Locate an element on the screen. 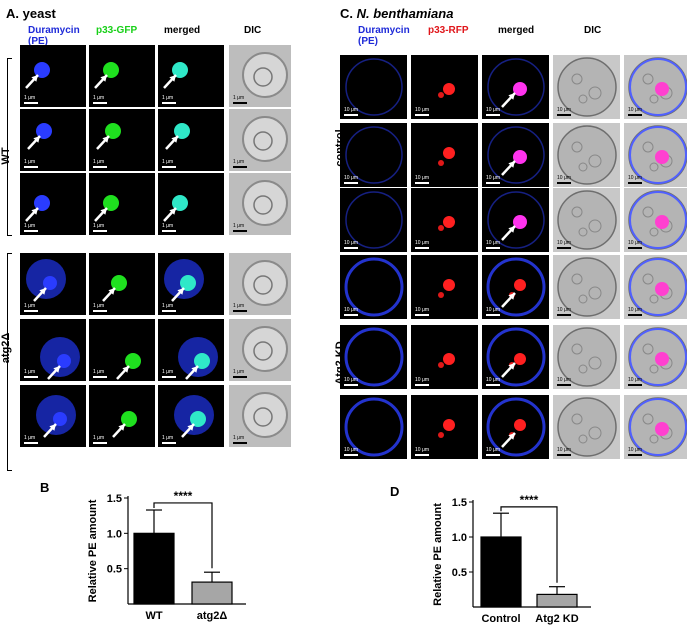  row-label-control: control is located at coordinates (340, 148).